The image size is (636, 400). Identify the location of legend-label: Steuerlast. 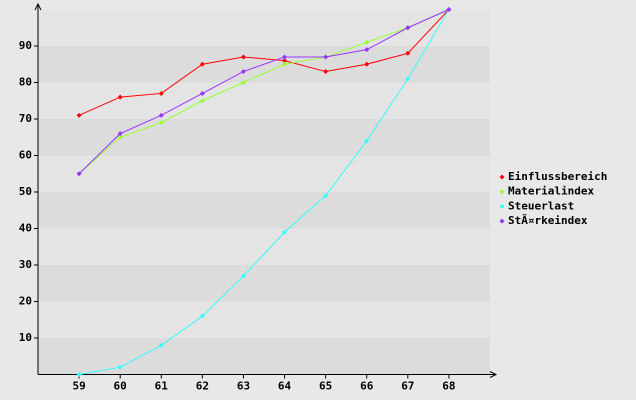
(541, 205).